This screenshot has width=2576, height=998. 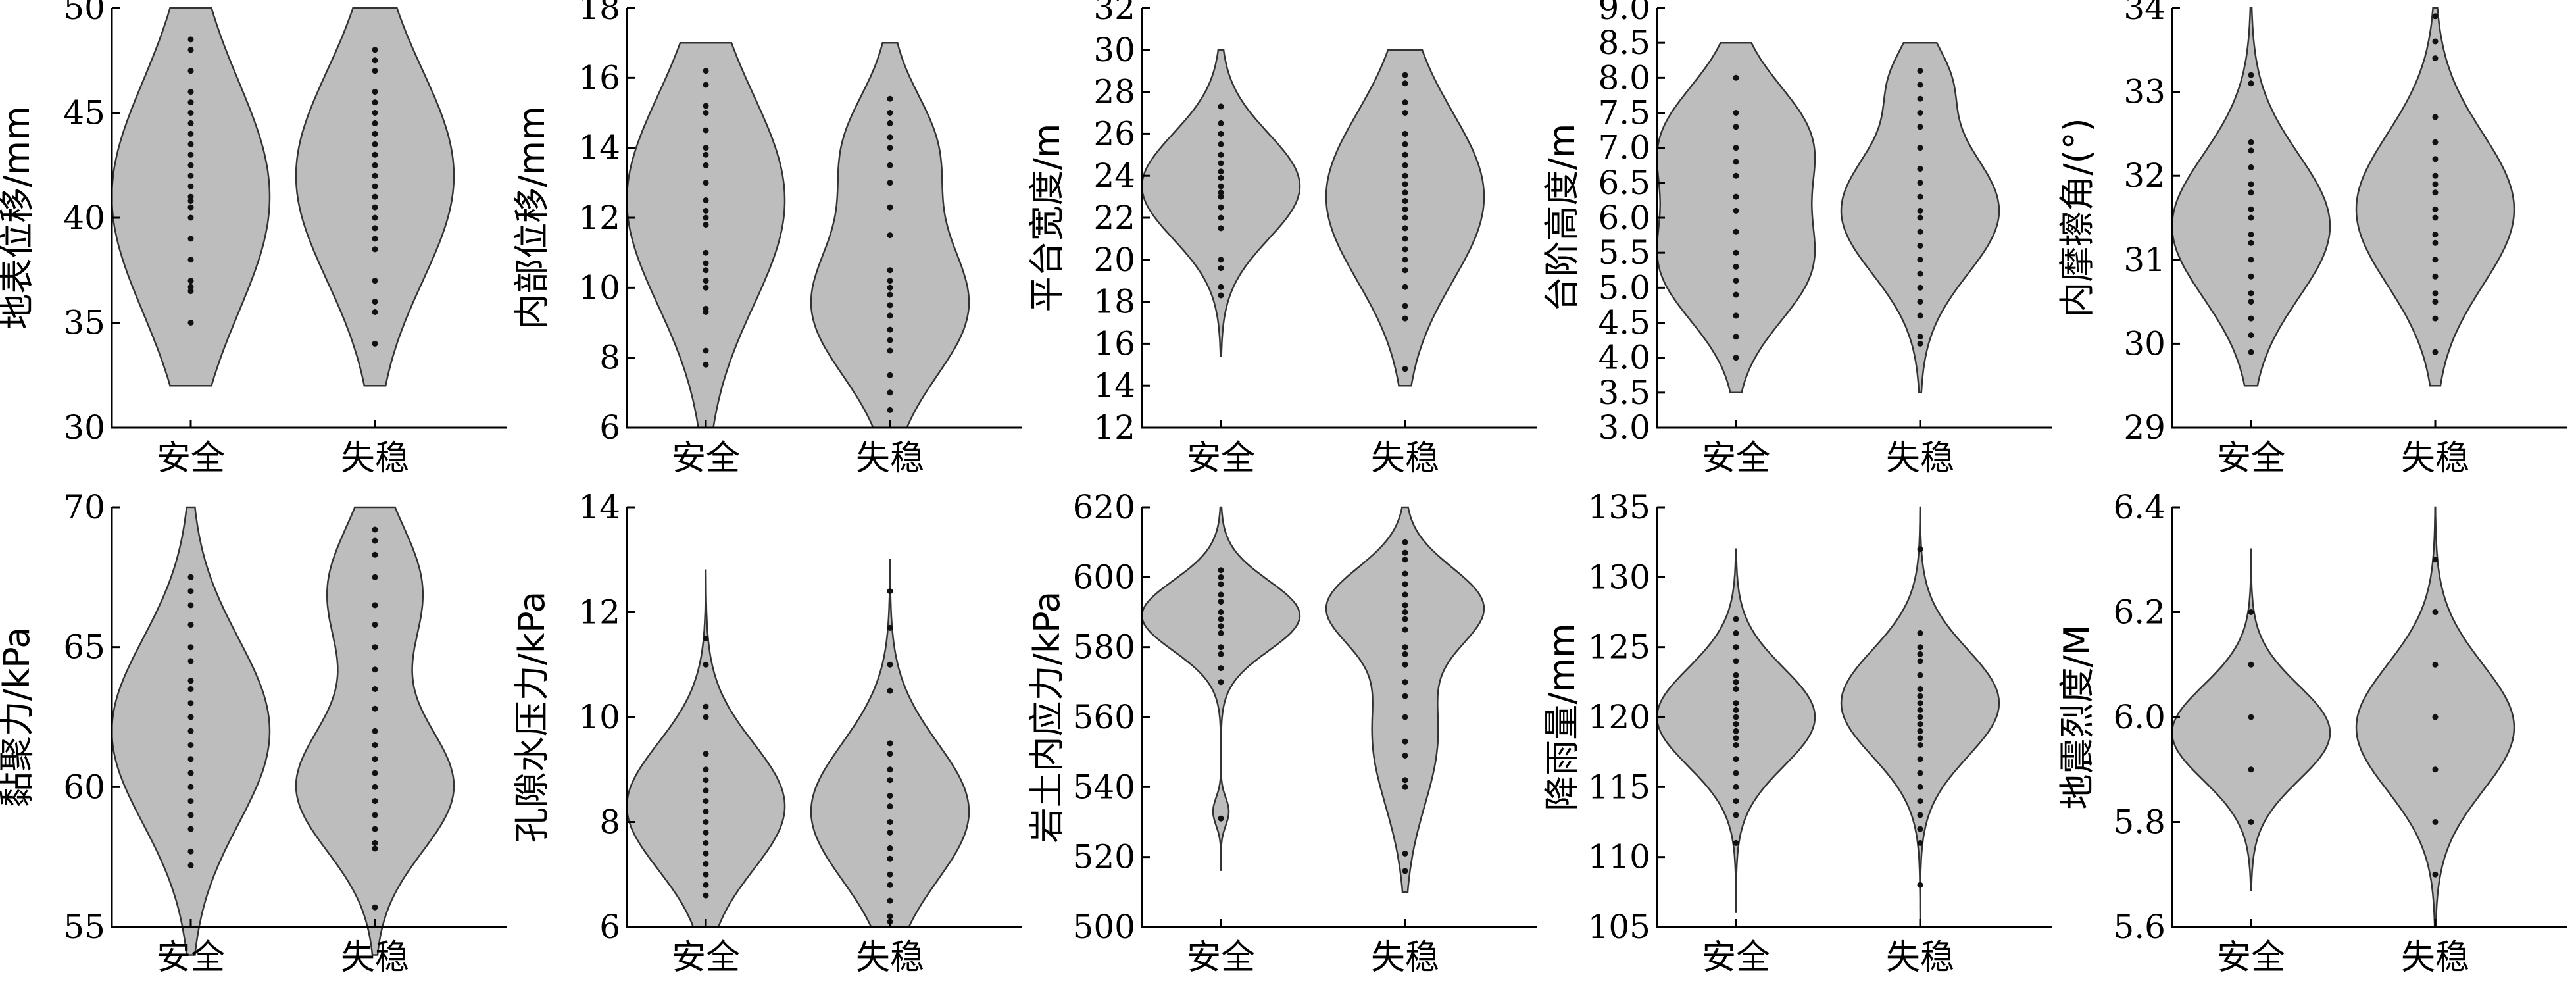 What do you see at coordinates (599, 148) in the screenshot?
I see `y-tick-label: 14` at bounding box center [599, 148].